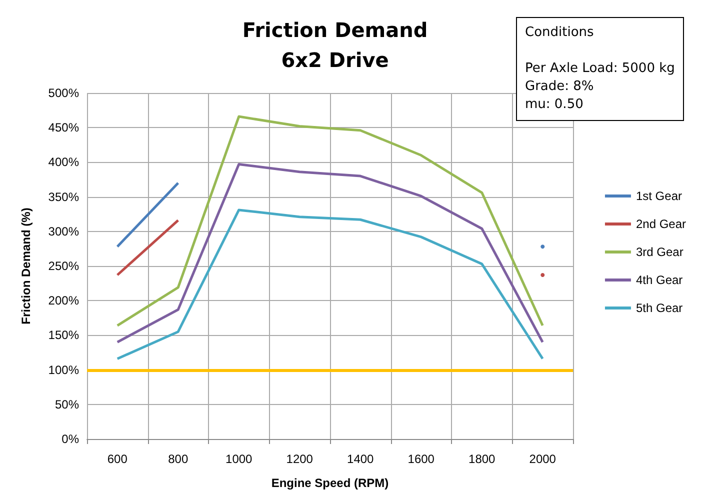  What do you see at coordinates (335, 45) in the screenshot?
I see `chart-title: Friction Demand 6x2 Drive` at bounding box center [335, 45].